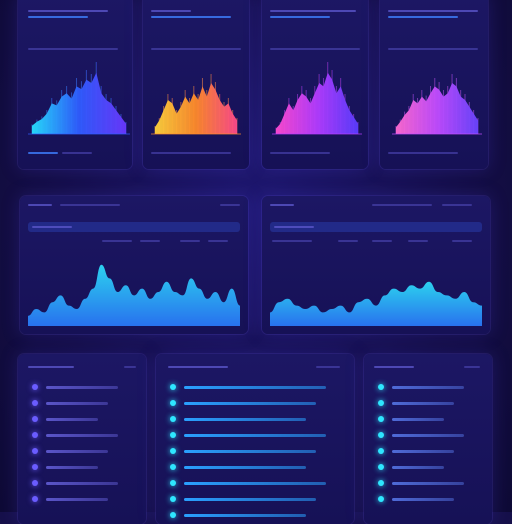 The width and height of the screenshot is (512, 524). I want to click on magenta-area-panel, so click(315, 84).